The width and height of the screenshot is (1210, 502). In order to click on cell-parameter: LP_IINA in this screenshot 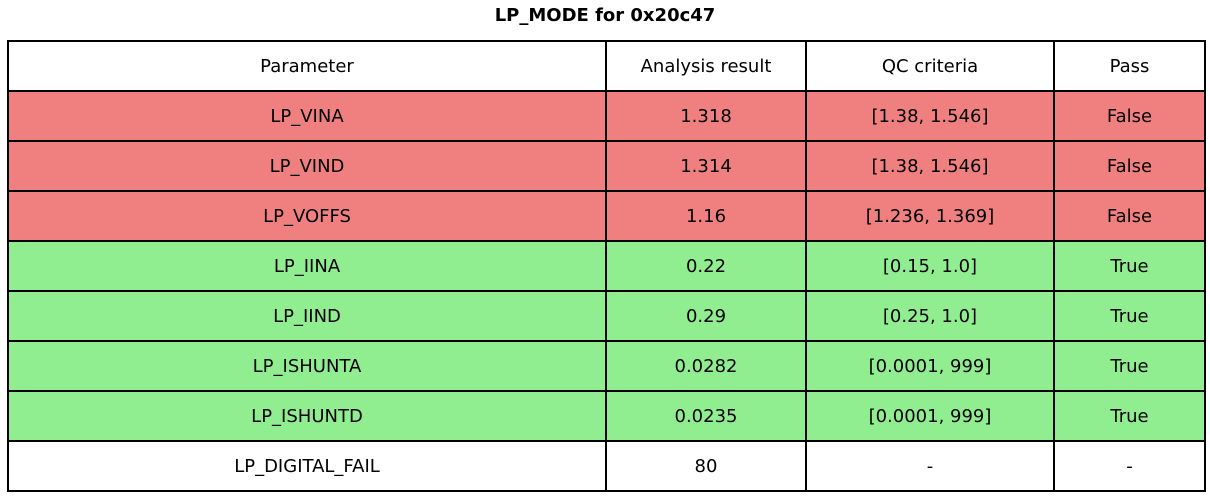, I will do `click(307, 266)`.